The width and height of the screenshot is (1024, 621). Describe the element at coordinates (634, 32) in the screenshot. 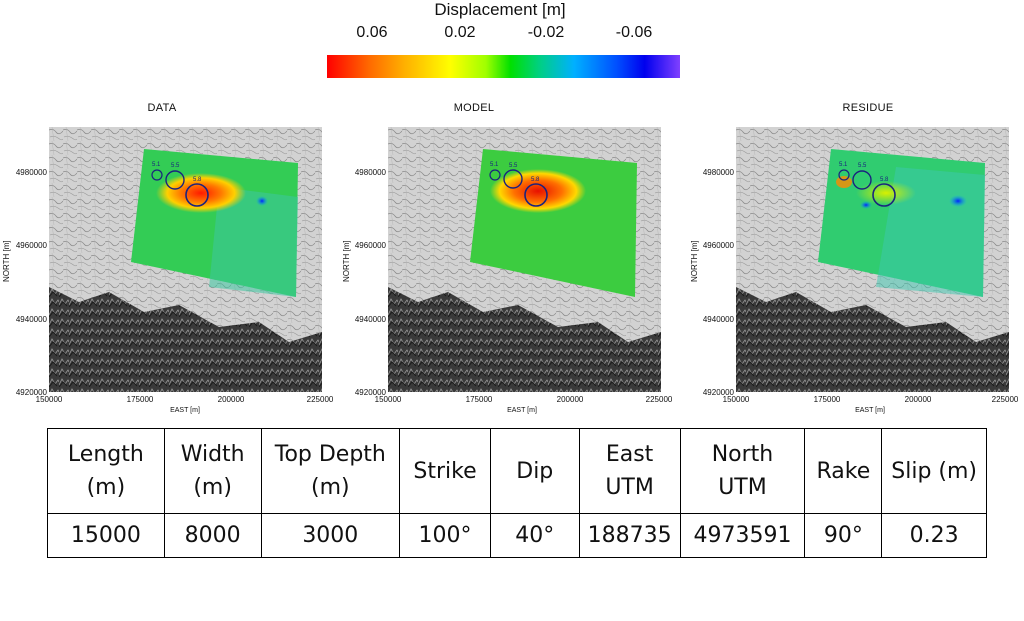

I see `colorbar-tick: -0.06` at that location.